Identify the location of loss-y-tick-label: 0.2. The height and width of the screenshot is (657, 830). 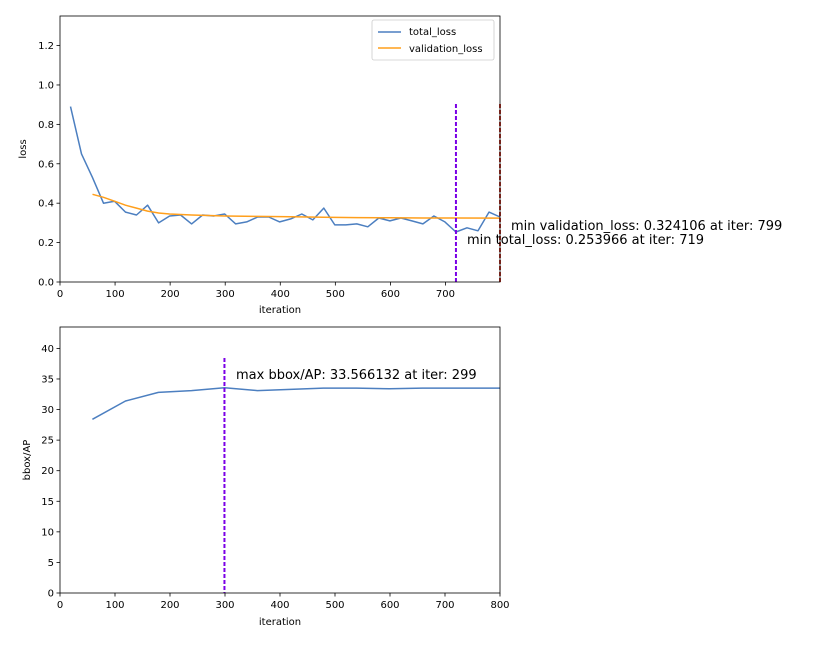
(46, 243).